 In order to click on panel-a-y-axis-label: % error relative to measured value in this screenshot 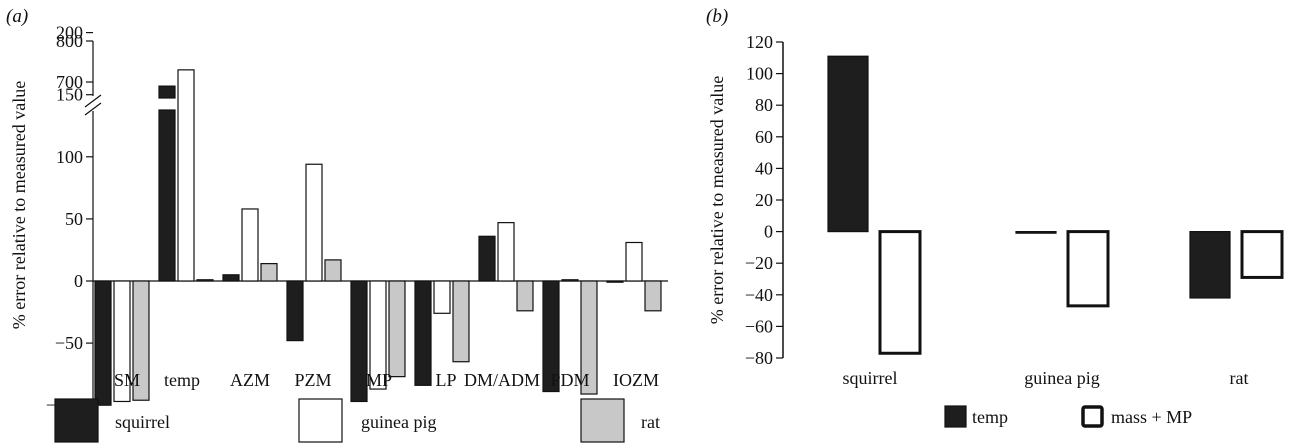, I will do `click(19, 205)`.